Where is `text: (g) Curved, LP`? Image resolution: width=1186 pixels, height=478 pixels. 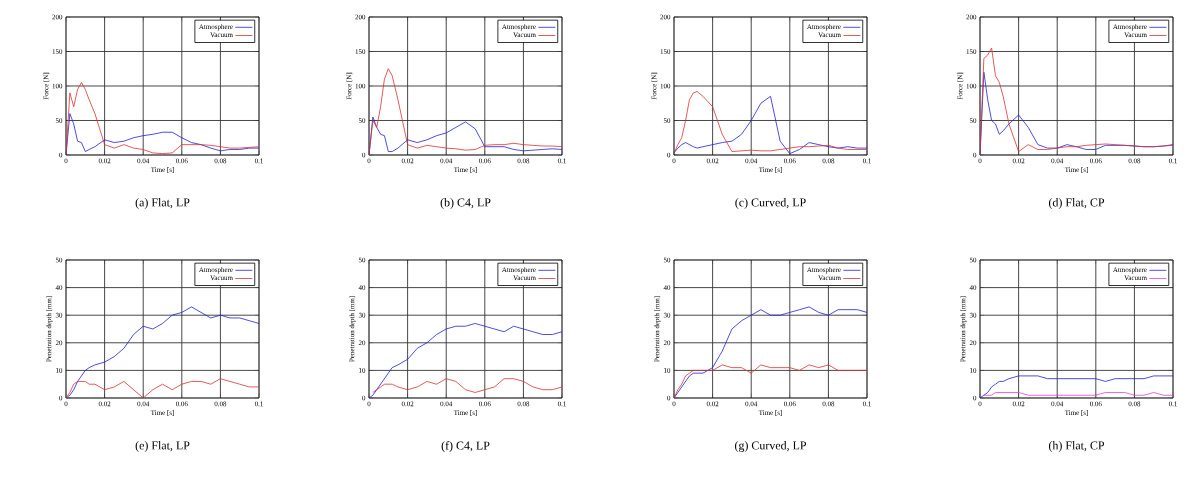 text: (g) Curved, LP is located at coordinates (771, 446).